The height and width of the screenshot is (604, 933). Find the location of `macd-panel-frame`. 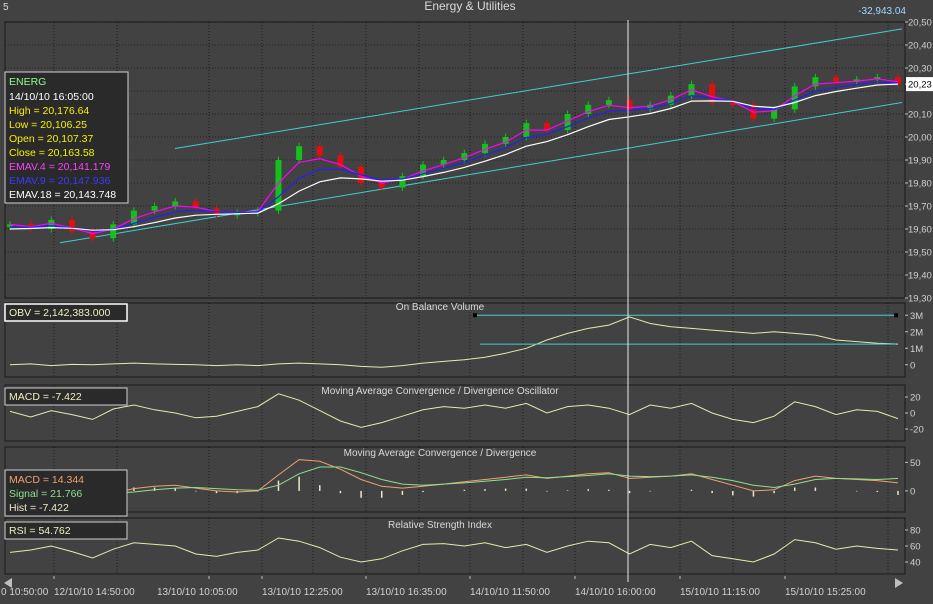

macd-panel-frame is located at coordinates (455, 479).